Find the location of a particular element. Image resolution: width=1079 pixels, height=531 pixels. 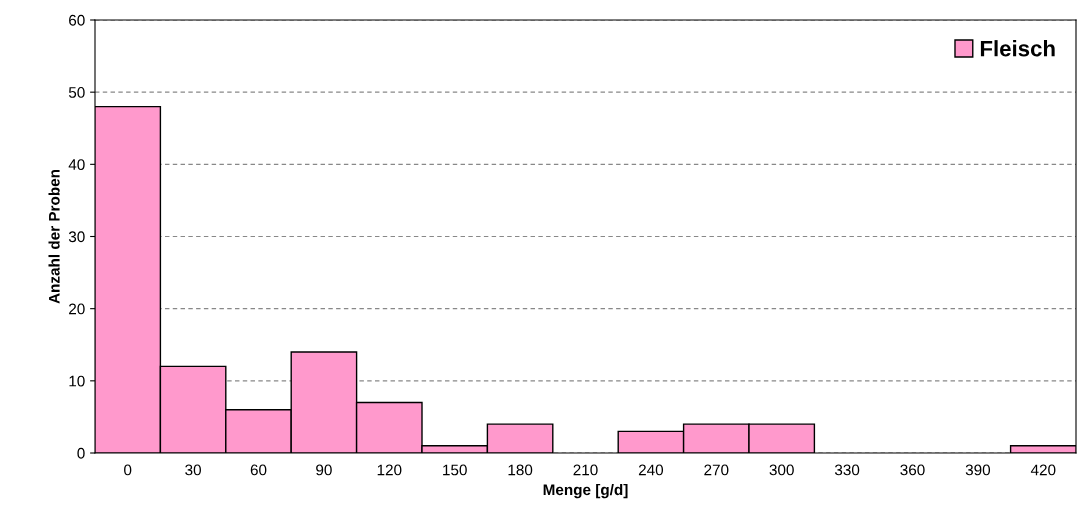

x-tick-label: 270 is located at coordinates (716, 470).